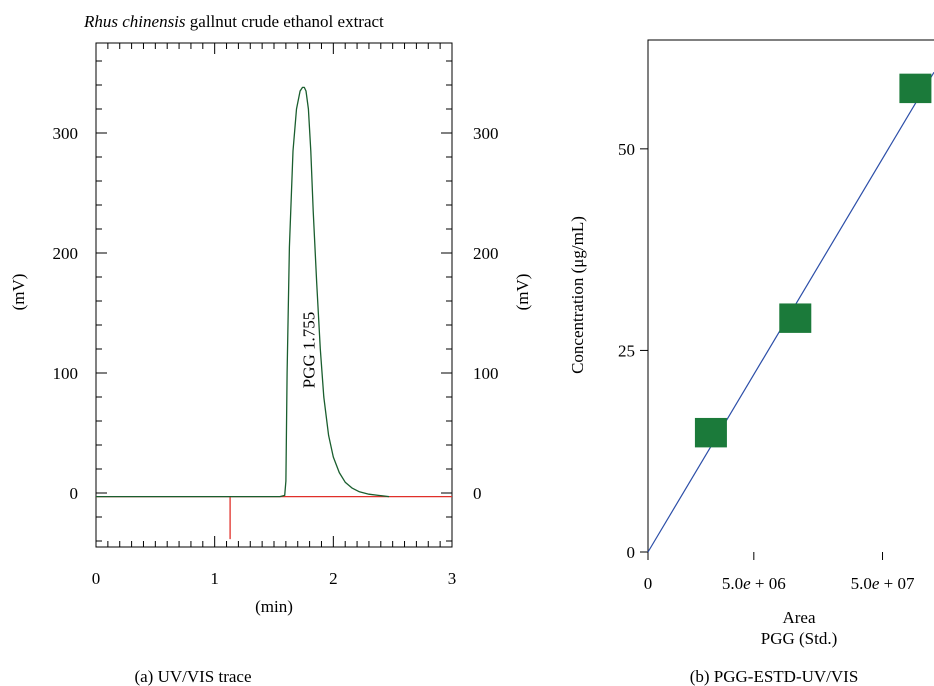 This screenshot has height=686, width=934. Describe the element at coordinates (192, 676) in the screenshot. I see `panel-a-caption: (a) UV/VIS trace` at that location.